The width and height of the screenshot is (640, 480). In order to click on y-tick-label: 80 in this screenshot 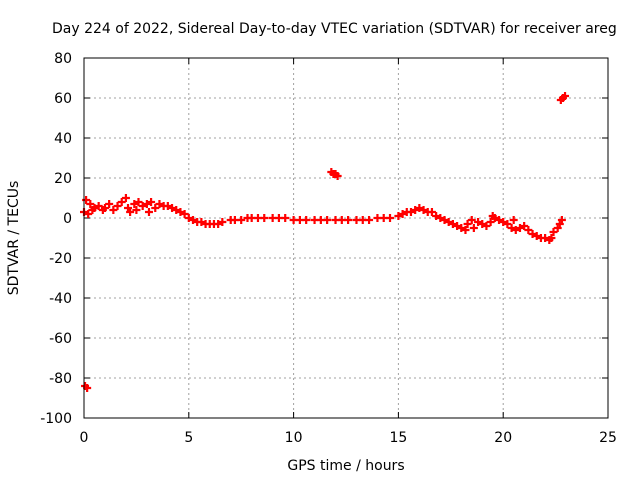, I will do `click(63, 59)`.